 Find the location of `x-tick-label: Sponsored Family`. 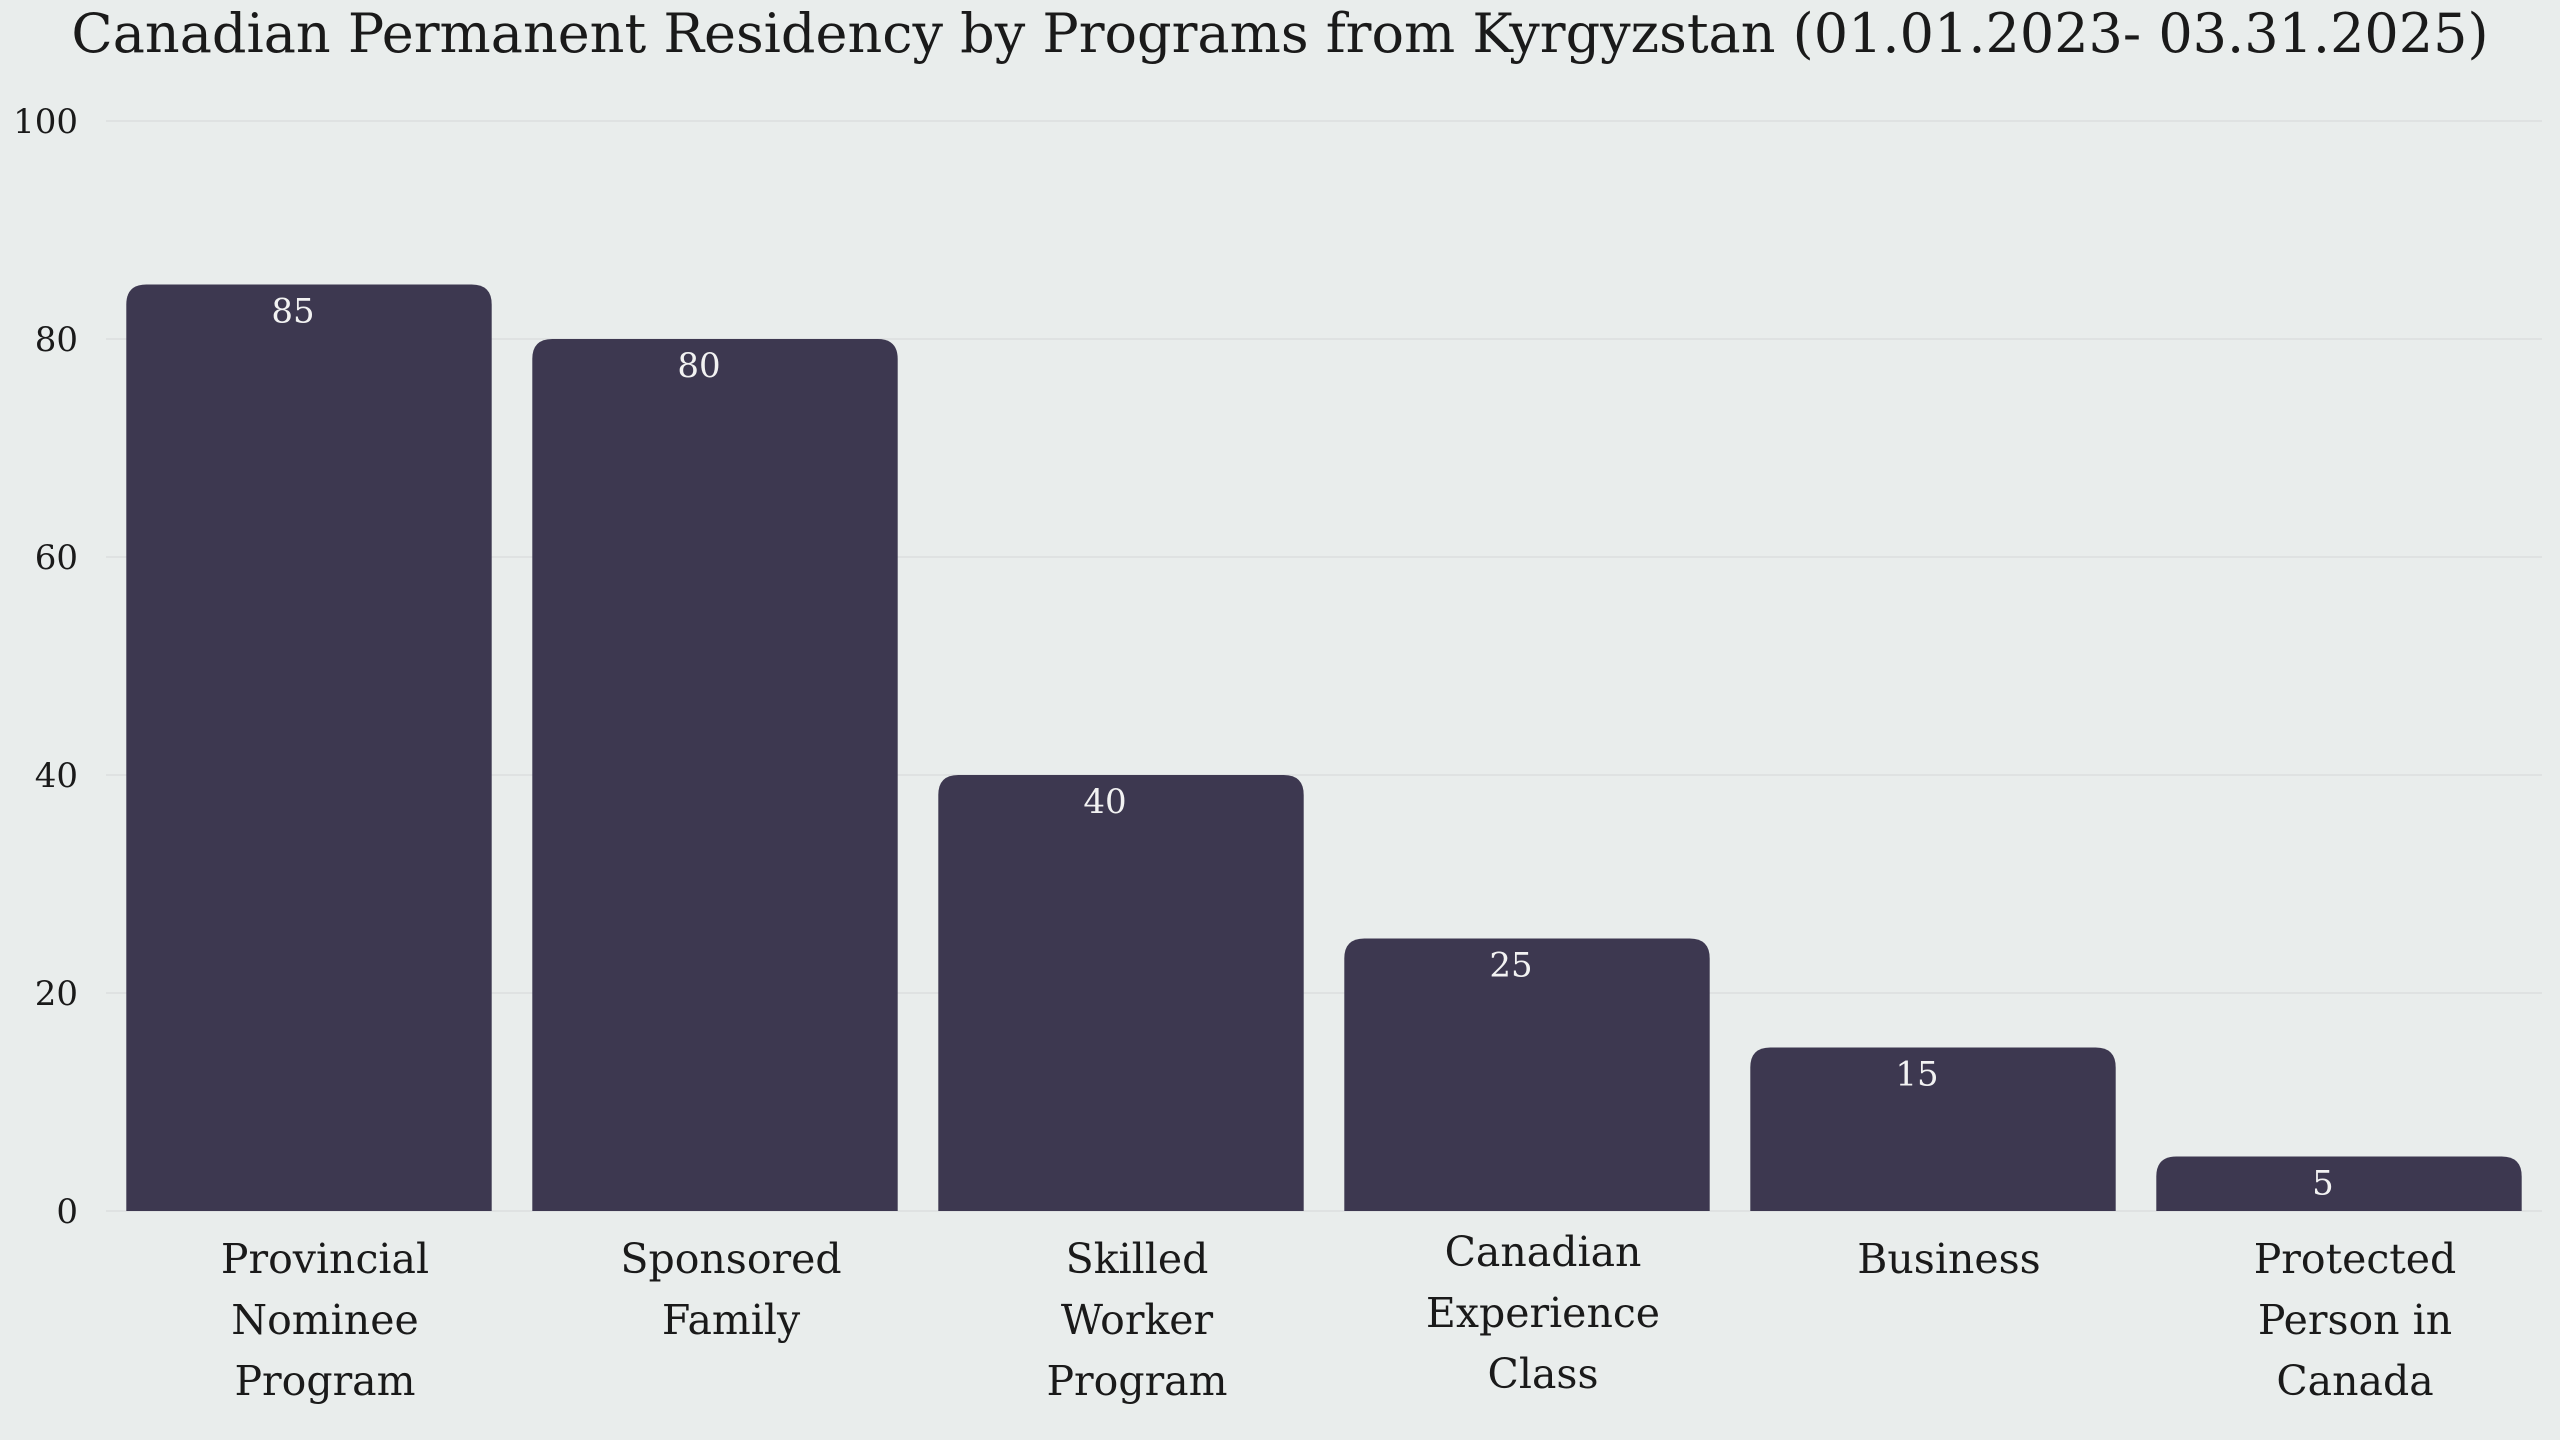

x-tick-label: Sponsored Family is located at coordinates (730, 1289).